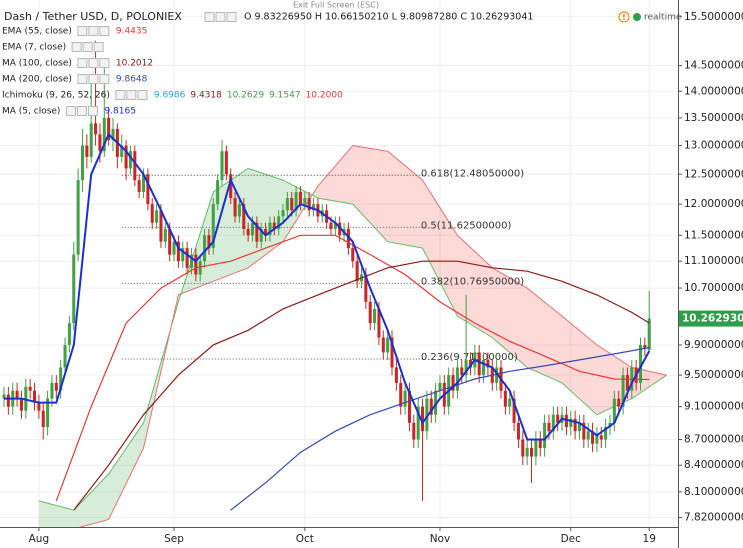  What do you see at coordinates (624, 17) in the screenshot?
I see `alert-icon` at bounding box center [624, 17].